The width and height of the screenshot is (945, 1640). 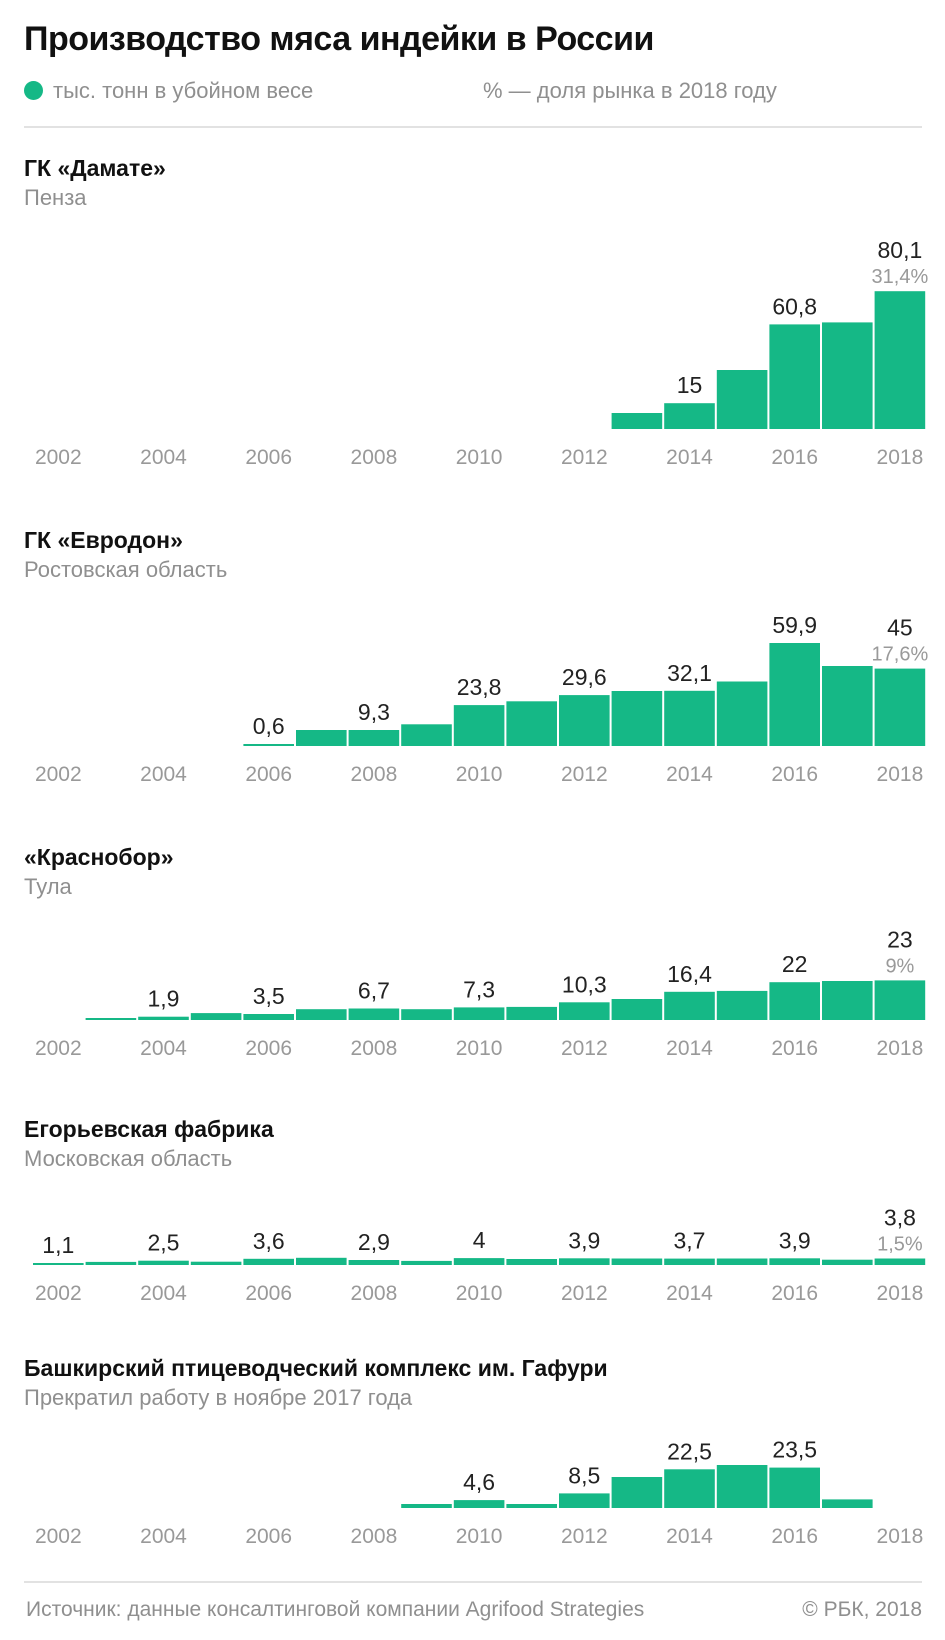 What do you see at coordinates (794, 1450) in the screenshot?
I see `value-label-2016: 23,5` at bounding box center [794, 1450].